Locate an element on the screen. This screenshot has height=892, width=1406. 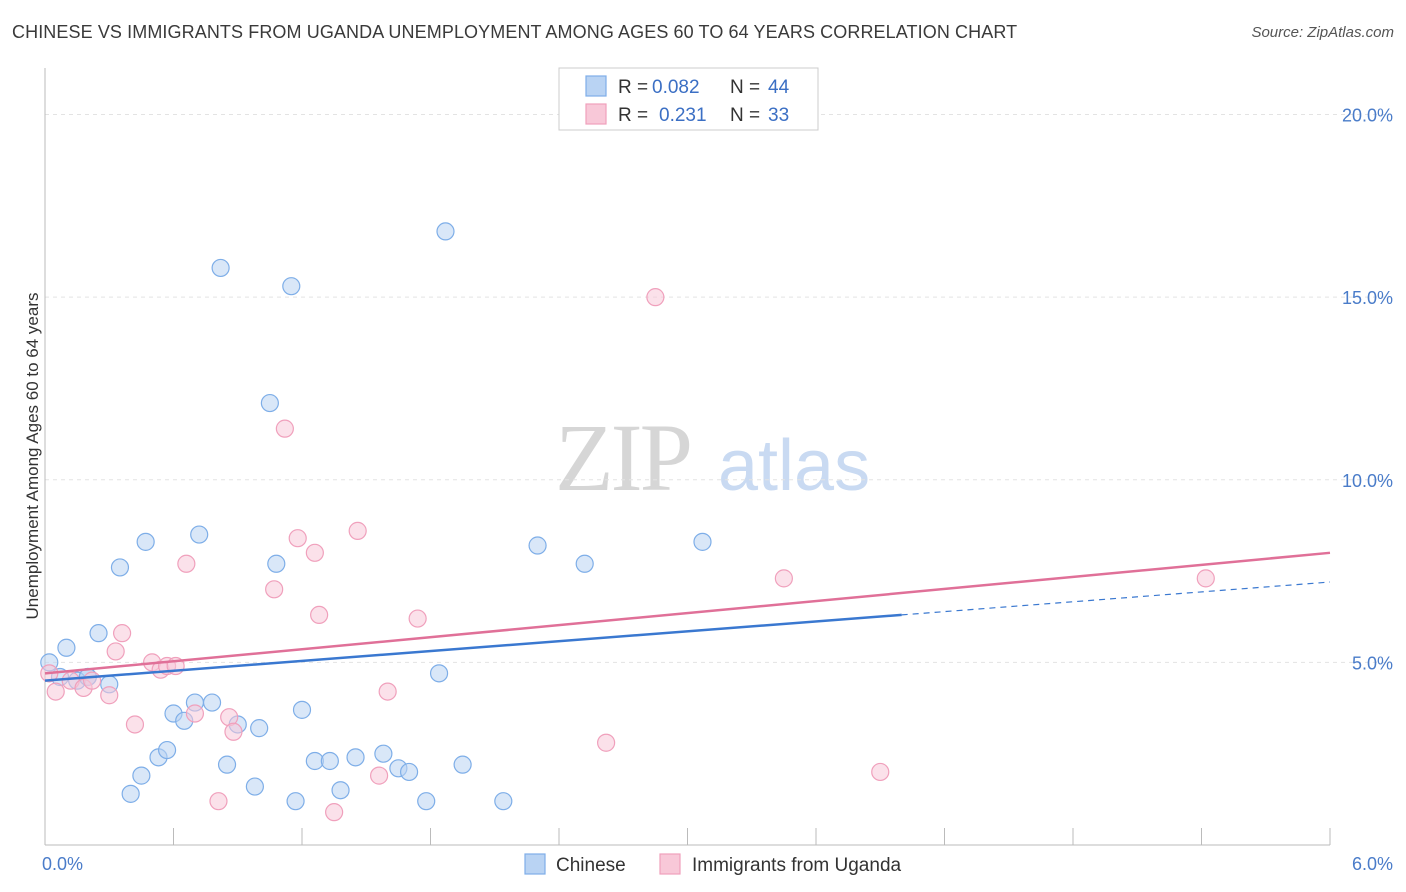
watermark-atlas: atlas is located at coordinates (794, 466).